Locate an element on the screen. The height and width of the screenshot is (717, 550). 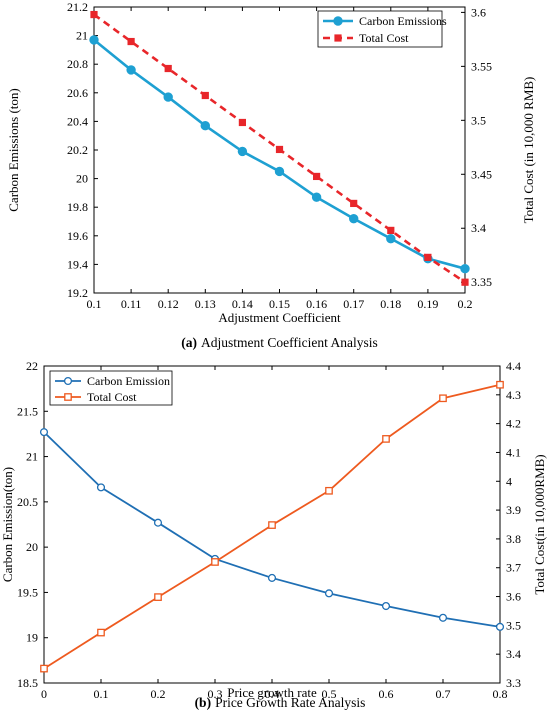
x-tick-label: 0.11 is located at coordinates (131, 304).